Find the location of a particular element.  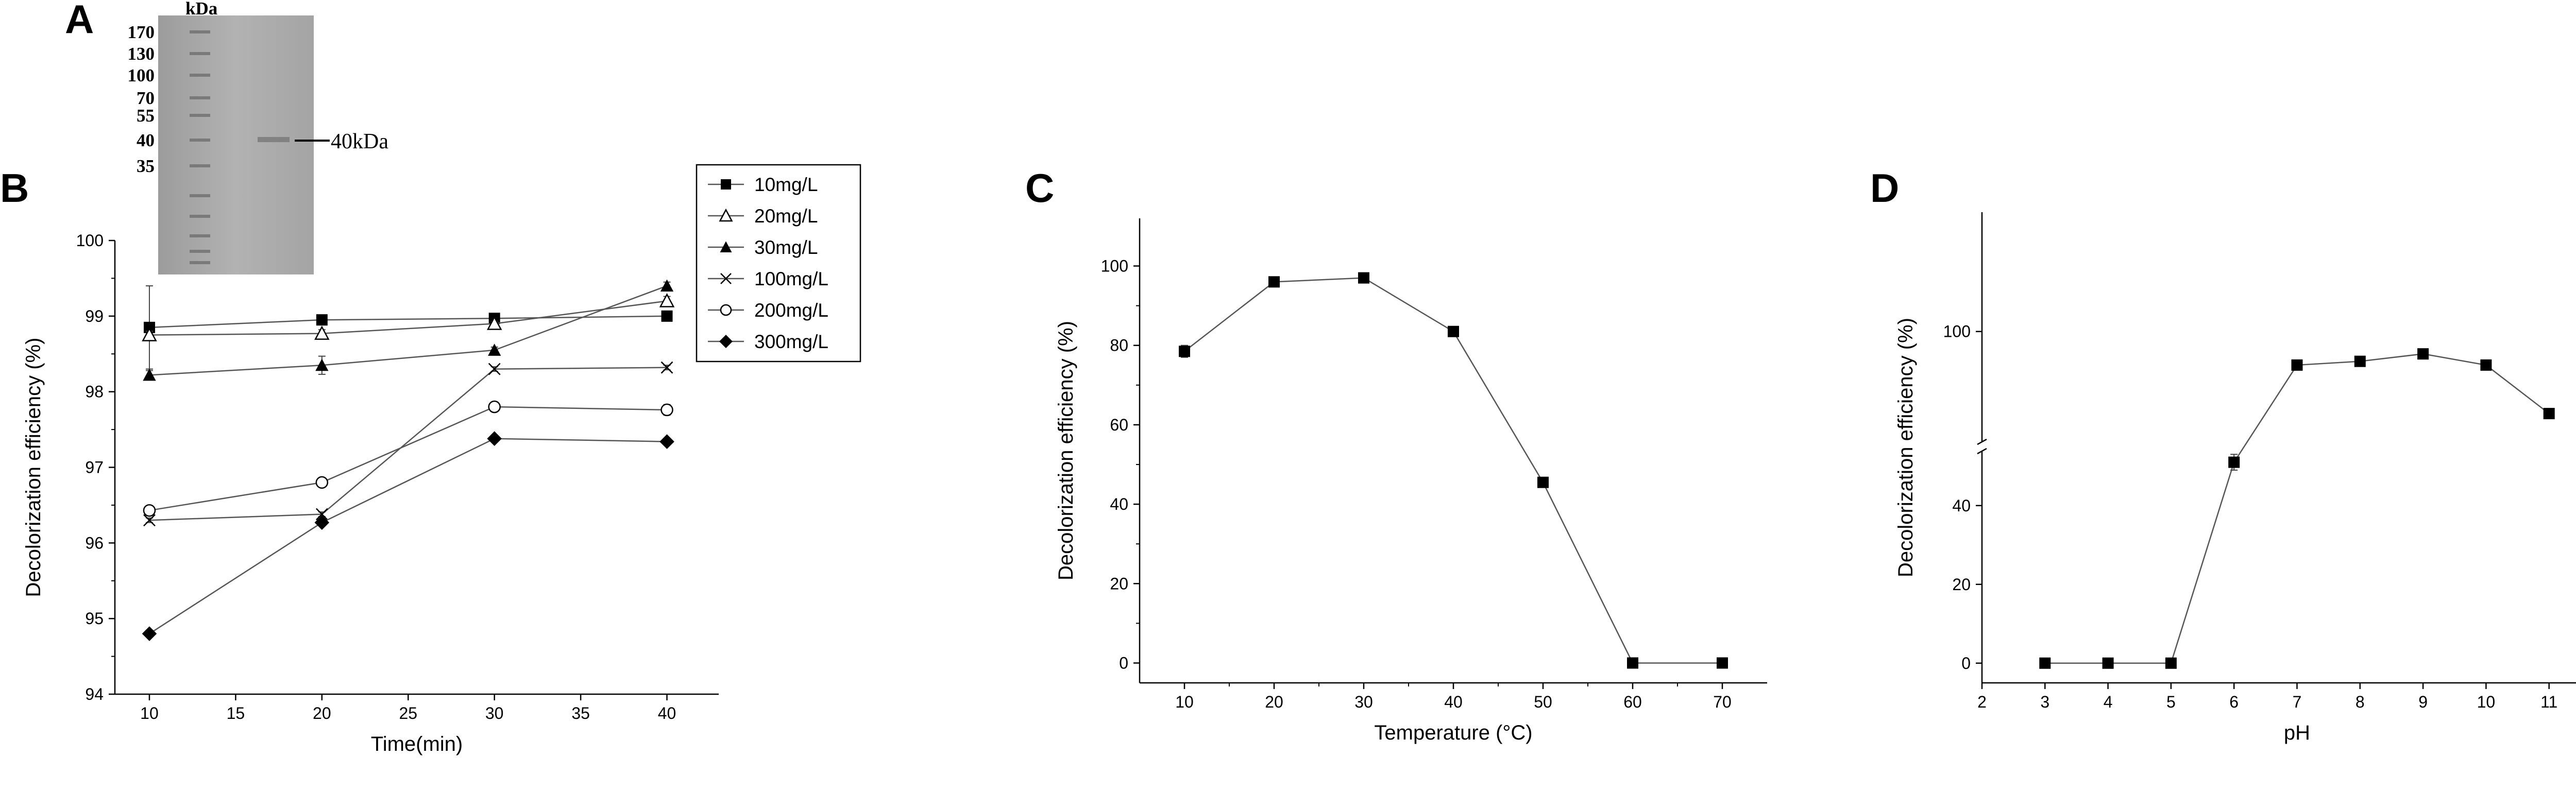

legend-label: 100mg/L is located at coordinates (791, 279).